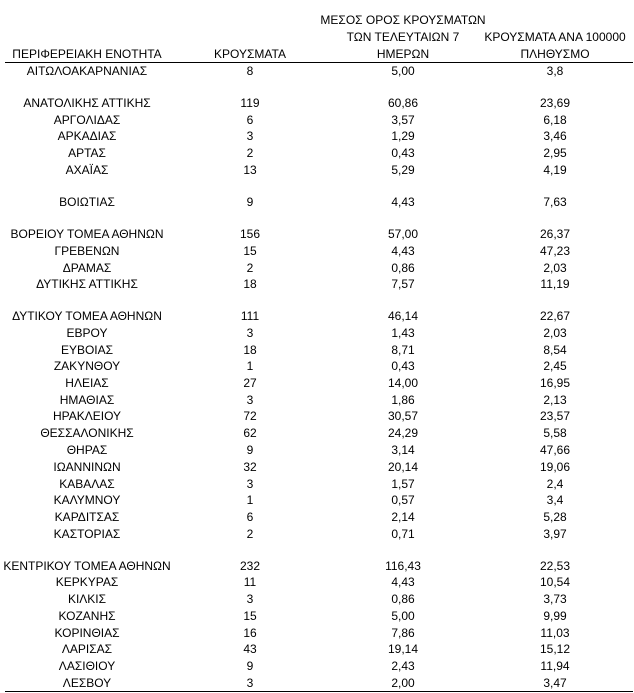 The image size is (634, 693). Describe the element at coordinates (555, 666) in the screenshot. I see `table-cell: 11,94` at that location.